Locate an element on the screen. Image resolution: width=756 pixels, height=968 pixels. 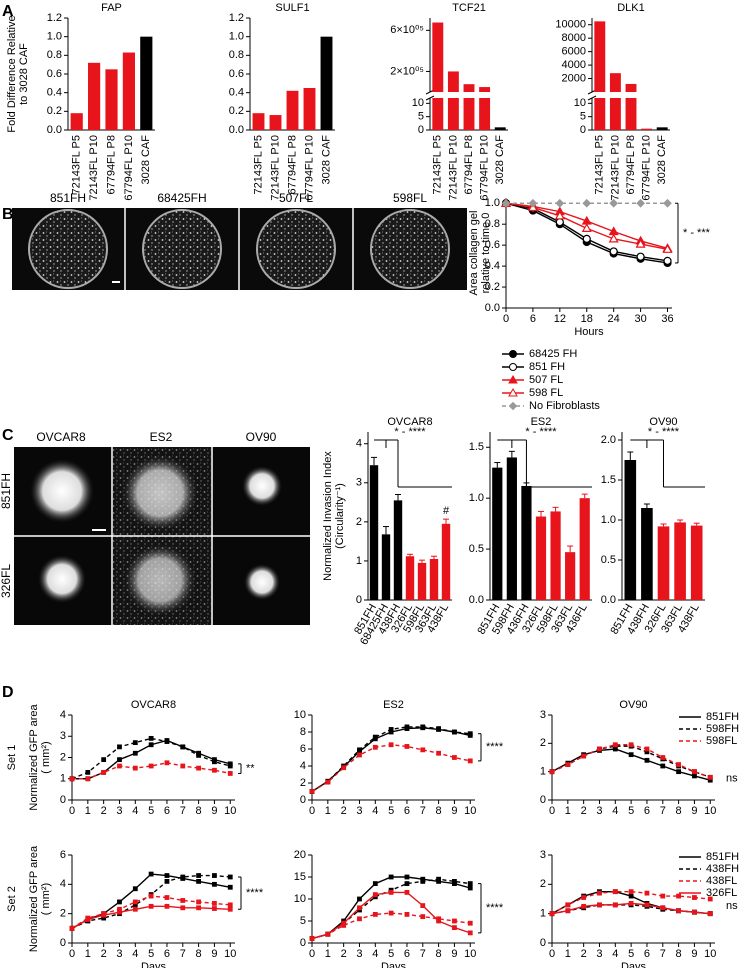
image-label: 507FL is located at coordinates (296, 198).